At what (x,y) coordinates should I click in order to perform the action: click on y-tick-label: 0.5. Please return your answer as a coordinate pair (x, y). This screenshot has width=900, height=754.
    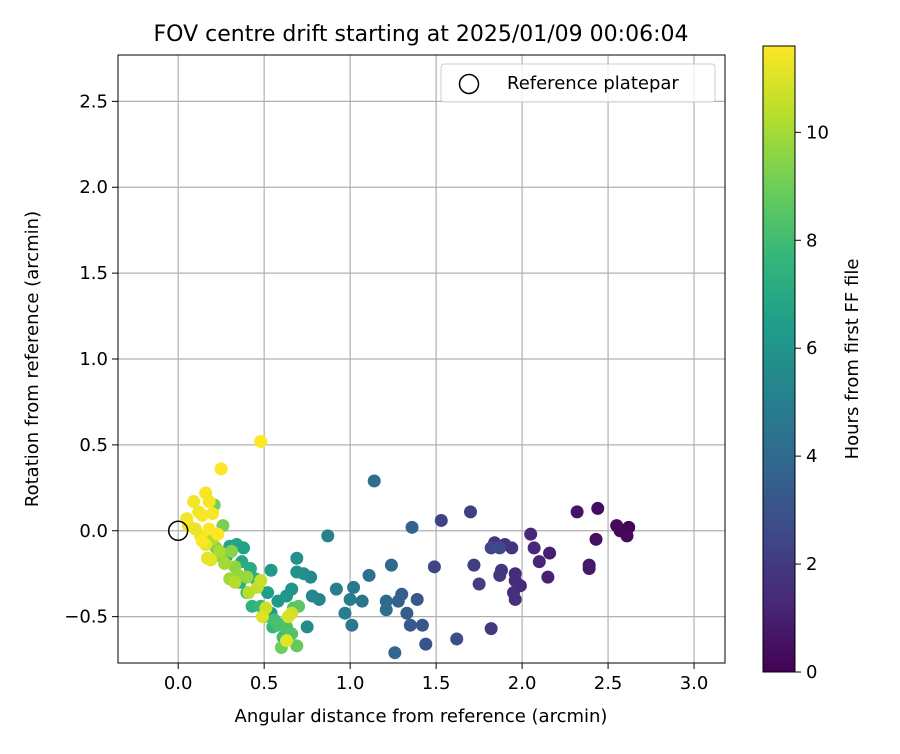
    Looking at the image, I should click on (93, 445).